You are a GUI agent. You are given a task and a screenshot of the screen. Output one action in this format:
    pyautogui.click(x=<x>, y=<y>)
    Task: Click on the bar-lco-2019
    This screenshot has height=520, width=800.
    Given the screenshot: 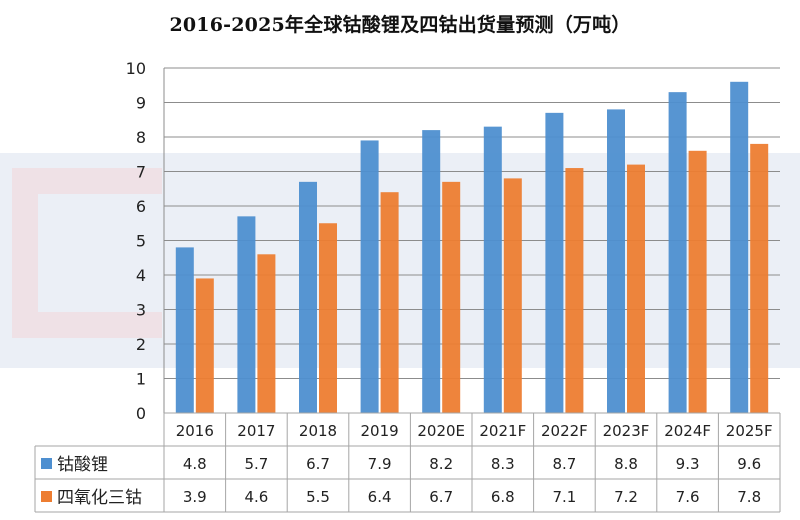 What is the action you would take?
    pyautogui.click(x=369, y=276)
    